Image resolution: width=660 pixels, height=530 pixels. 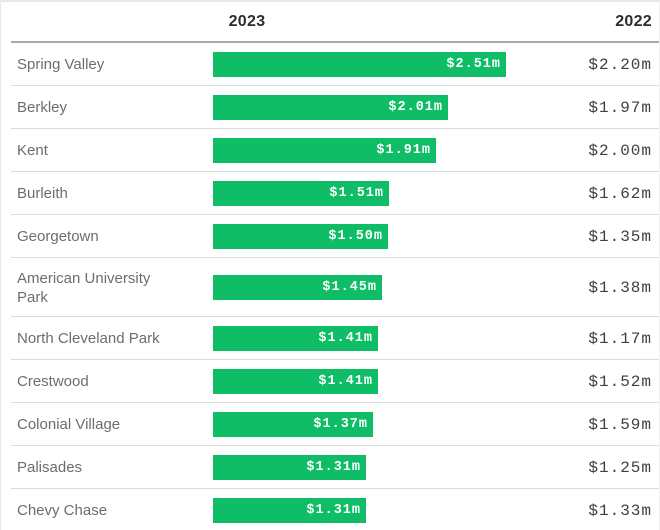 I want to click on chart-row: Spring Valley $2.51m $2.20m, so click(x=330, y=64).